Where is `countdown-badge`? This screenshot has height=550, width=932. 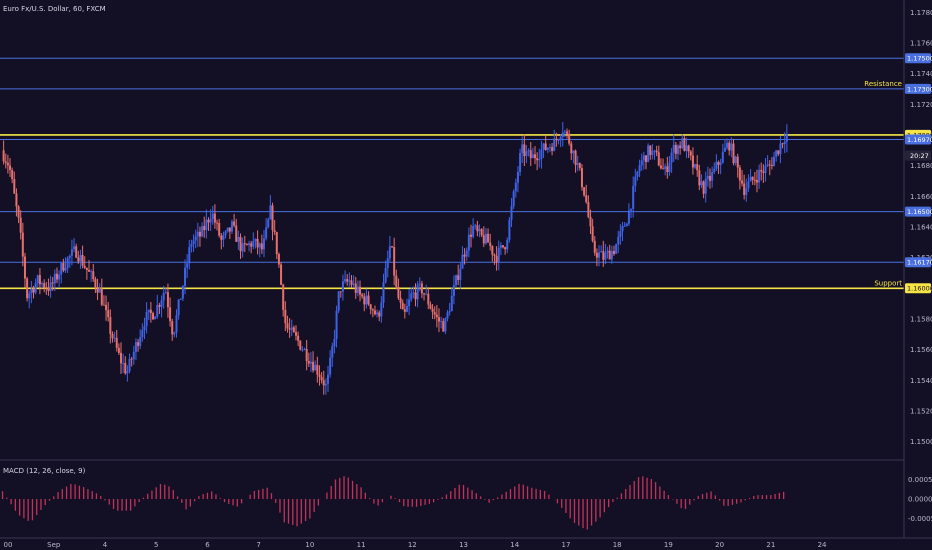
countdown-badge is located at coordinates (918, 155).